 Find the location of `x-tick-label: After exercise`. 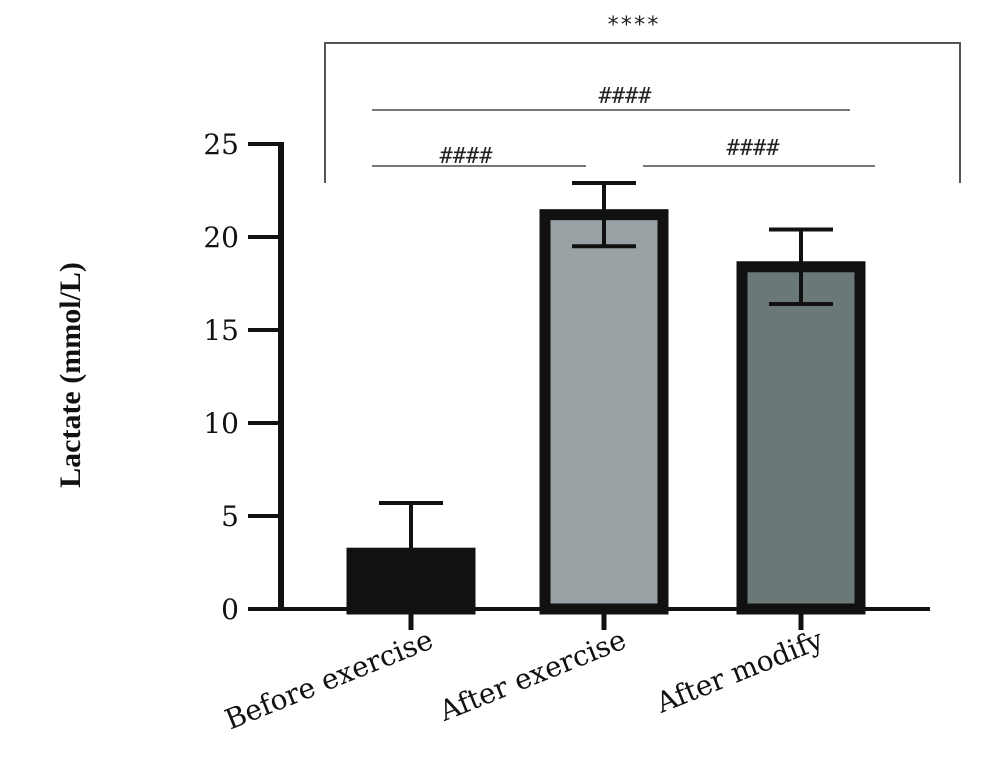

x-tick-label: After exercise is located at coordinates (532, 675).